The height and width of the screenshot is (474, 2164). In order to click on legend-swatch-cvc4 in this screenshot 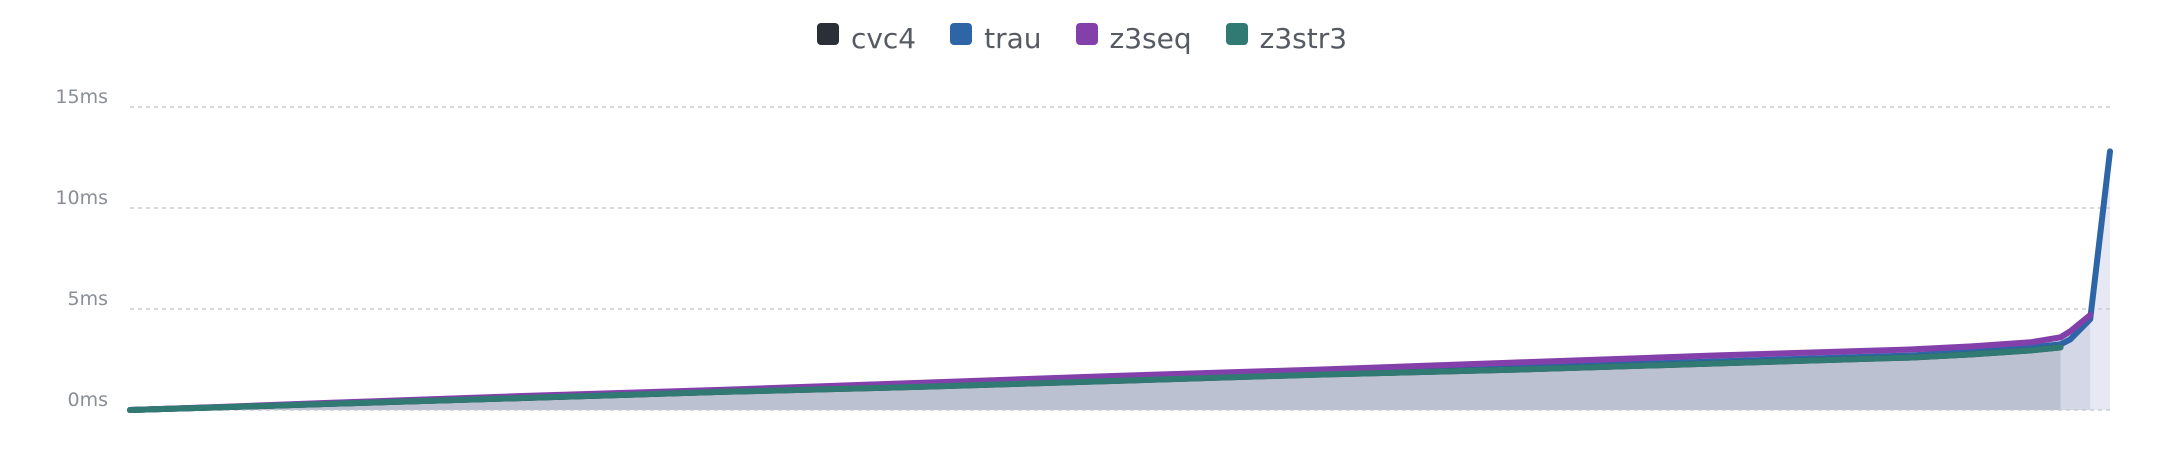, I will do `click(827, 33)`.